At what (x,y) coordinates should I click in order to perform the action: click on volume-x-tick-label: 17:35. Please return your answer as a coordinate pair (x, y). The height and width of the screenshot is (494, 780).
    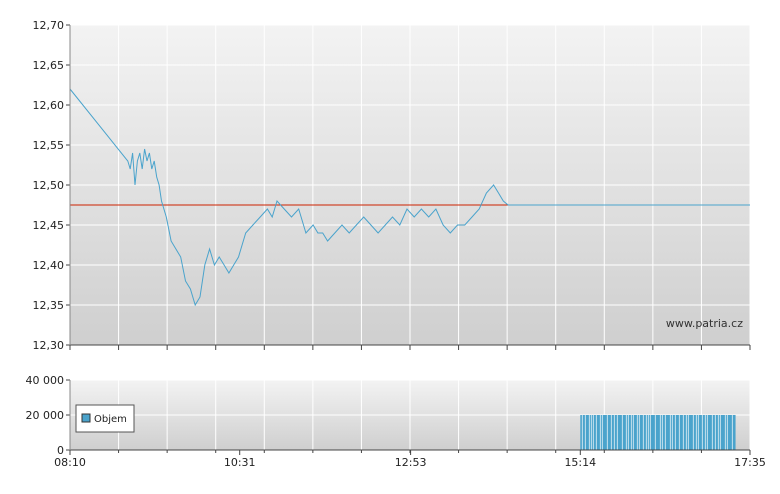
    Looking at the image, I should click on (750, 462).